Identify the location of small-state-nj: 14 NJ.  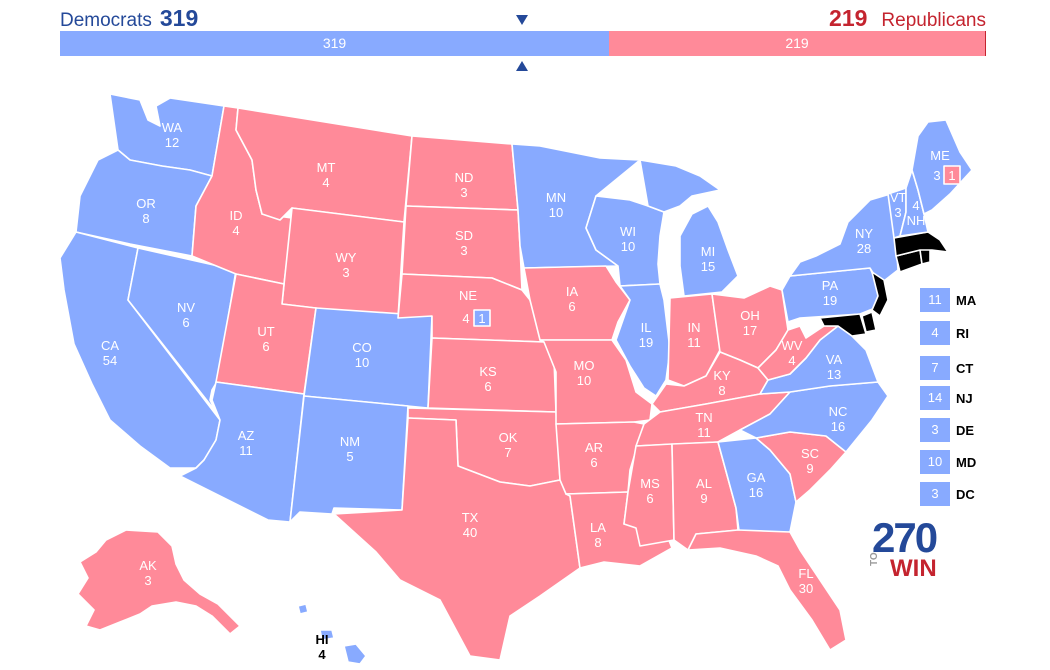
(946, 398).